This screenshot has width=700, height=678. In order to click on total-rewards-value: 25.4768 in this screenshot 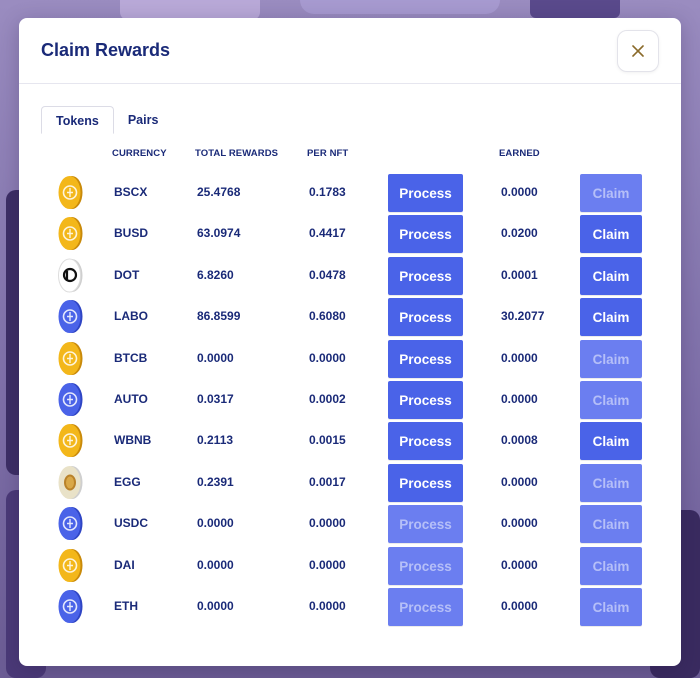, I will do `click(219, 192)`.